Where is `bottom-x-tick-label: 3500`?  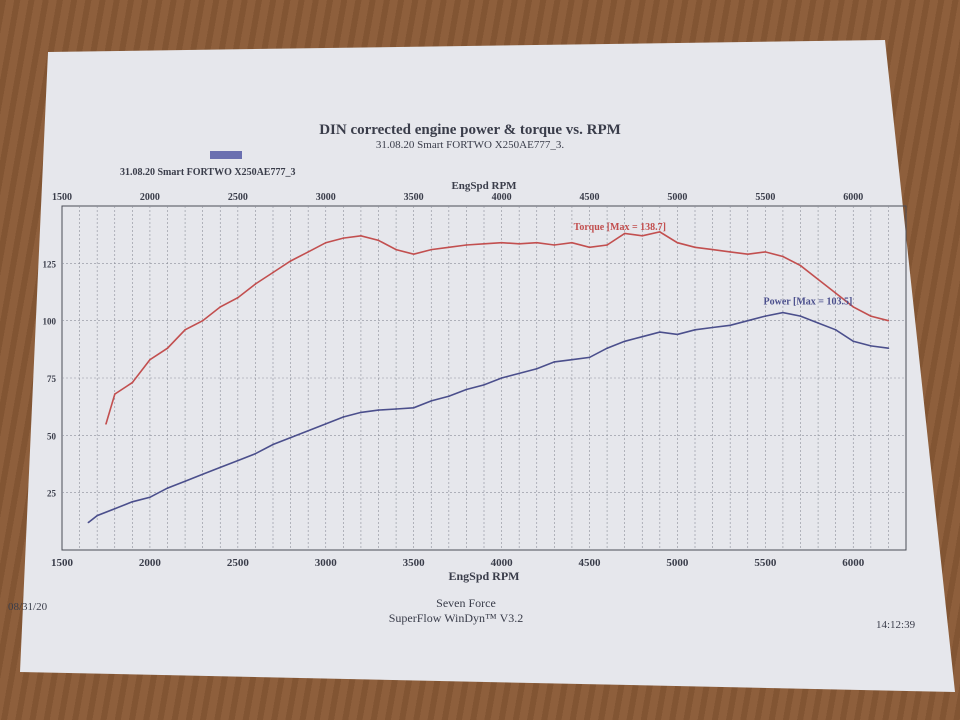
bottom-x-tick-label: 3500 is located at coordinates (414, 563).